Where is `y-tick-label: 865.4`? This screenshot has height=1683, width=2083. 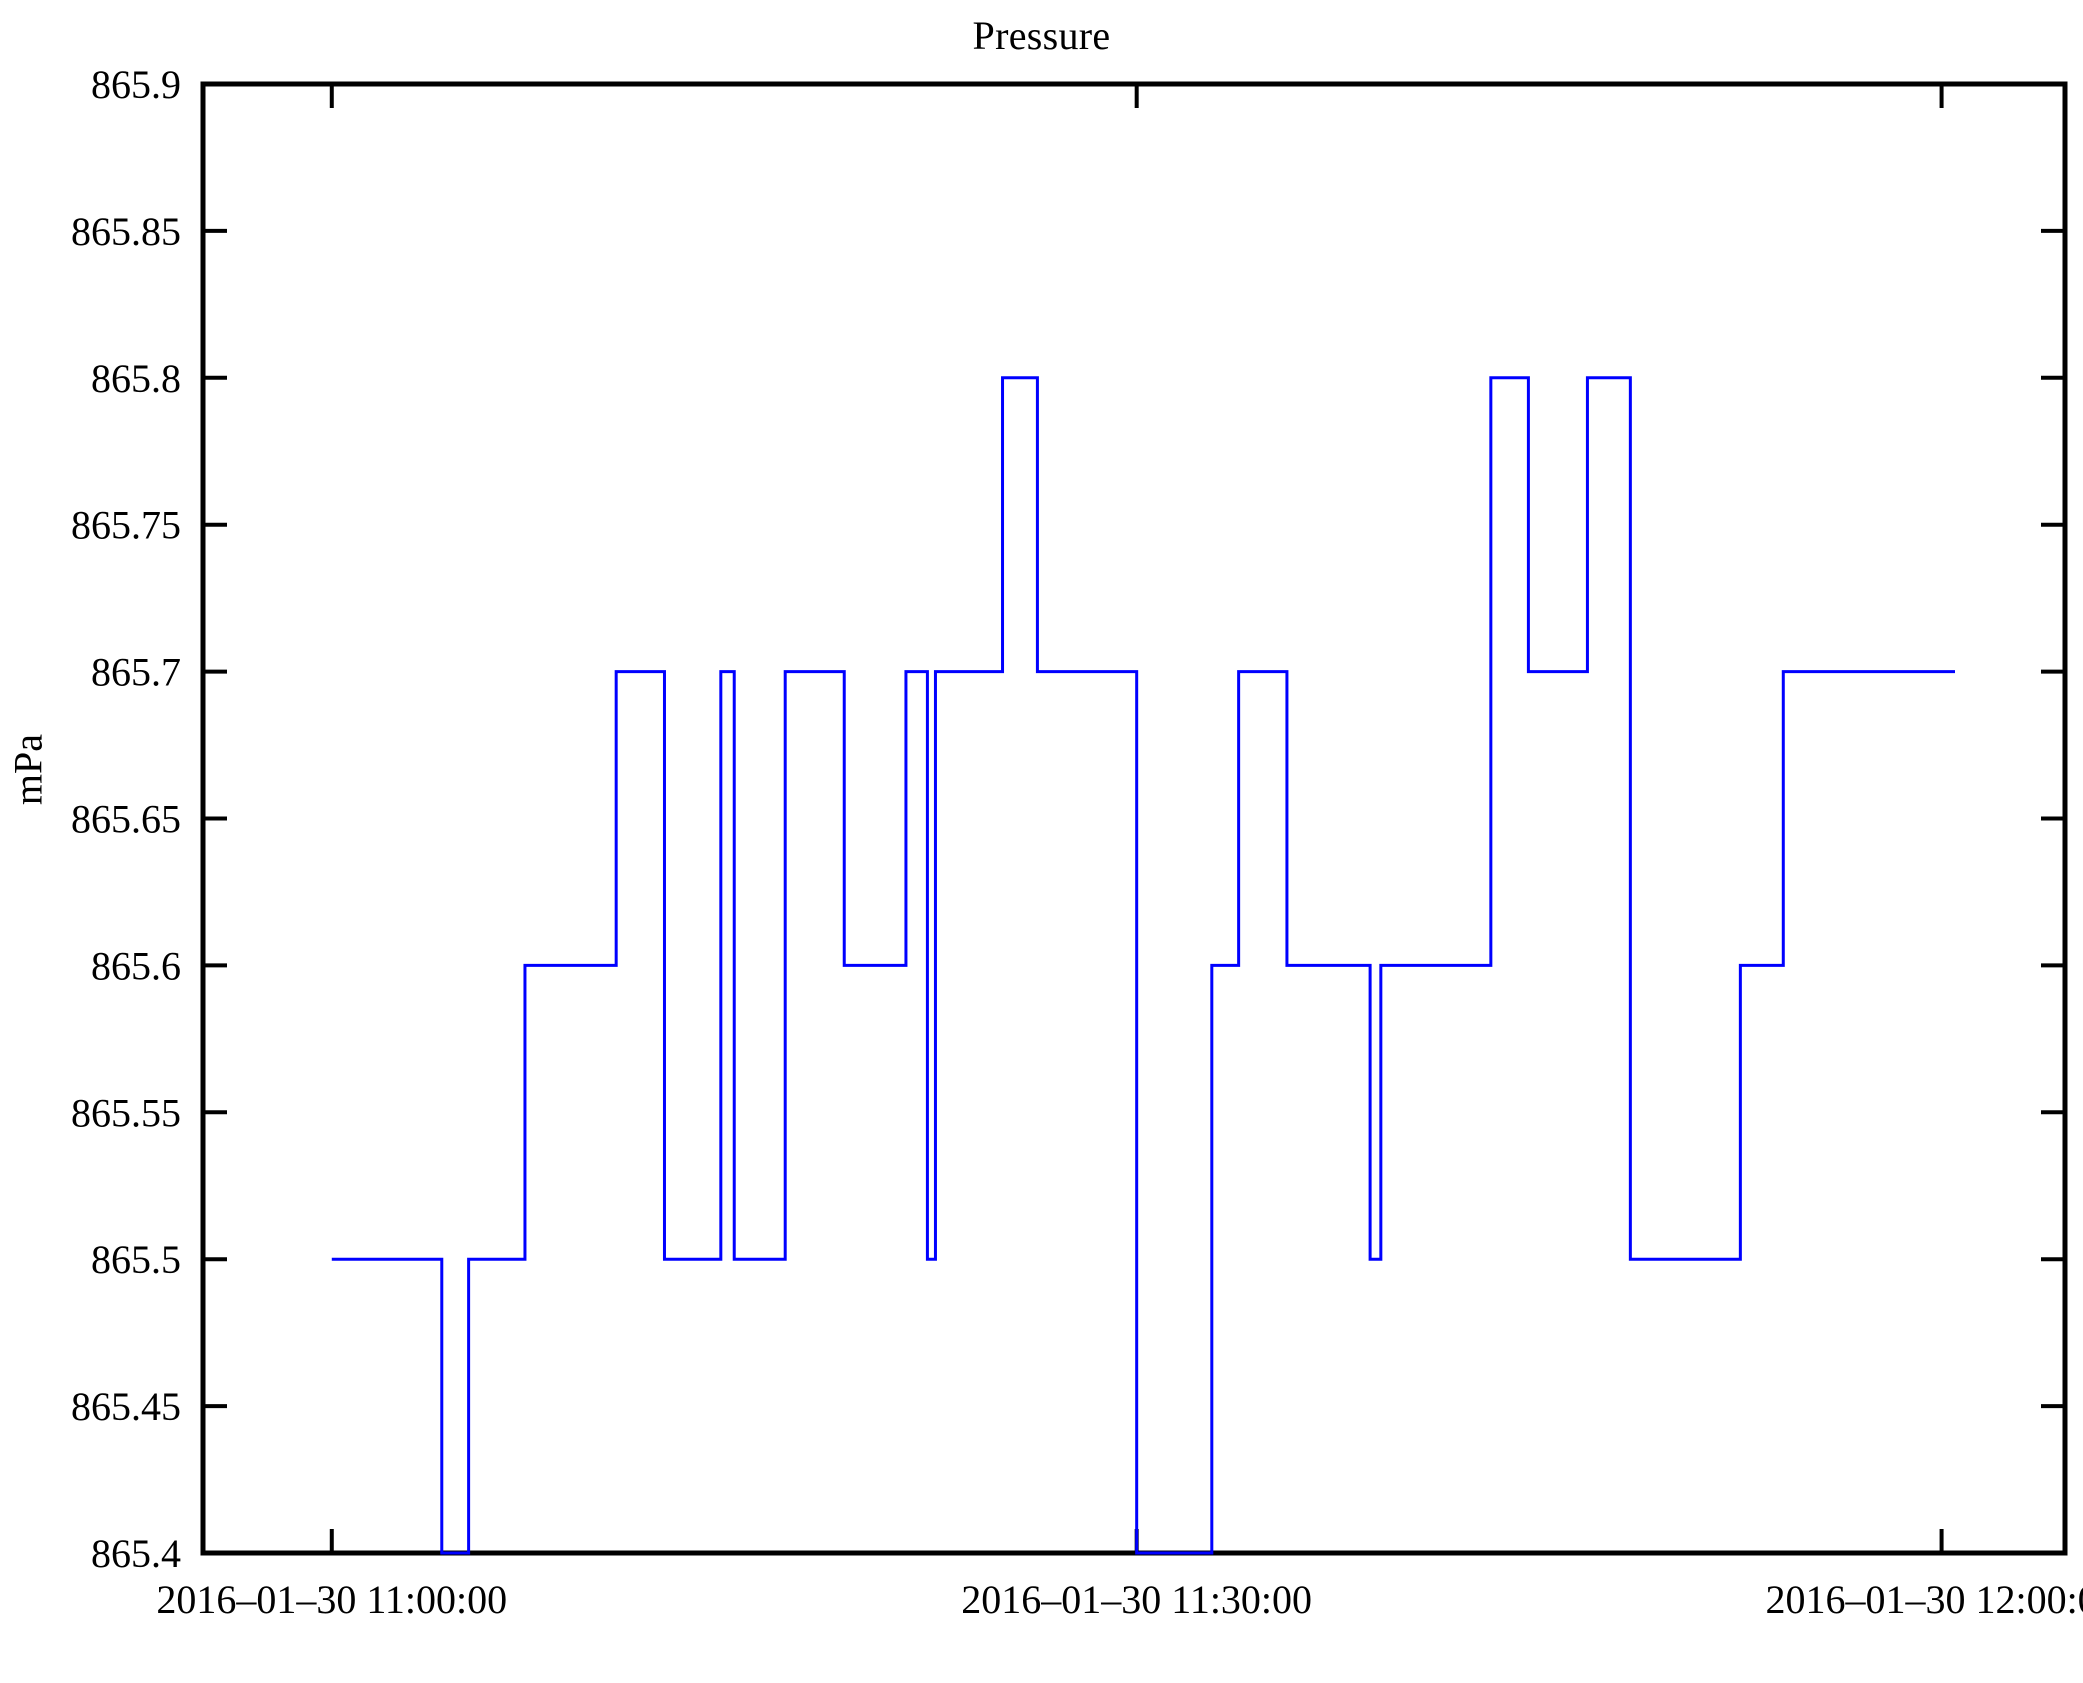
y-tick-label: 865.4 is located at coordinates (136, 1553).